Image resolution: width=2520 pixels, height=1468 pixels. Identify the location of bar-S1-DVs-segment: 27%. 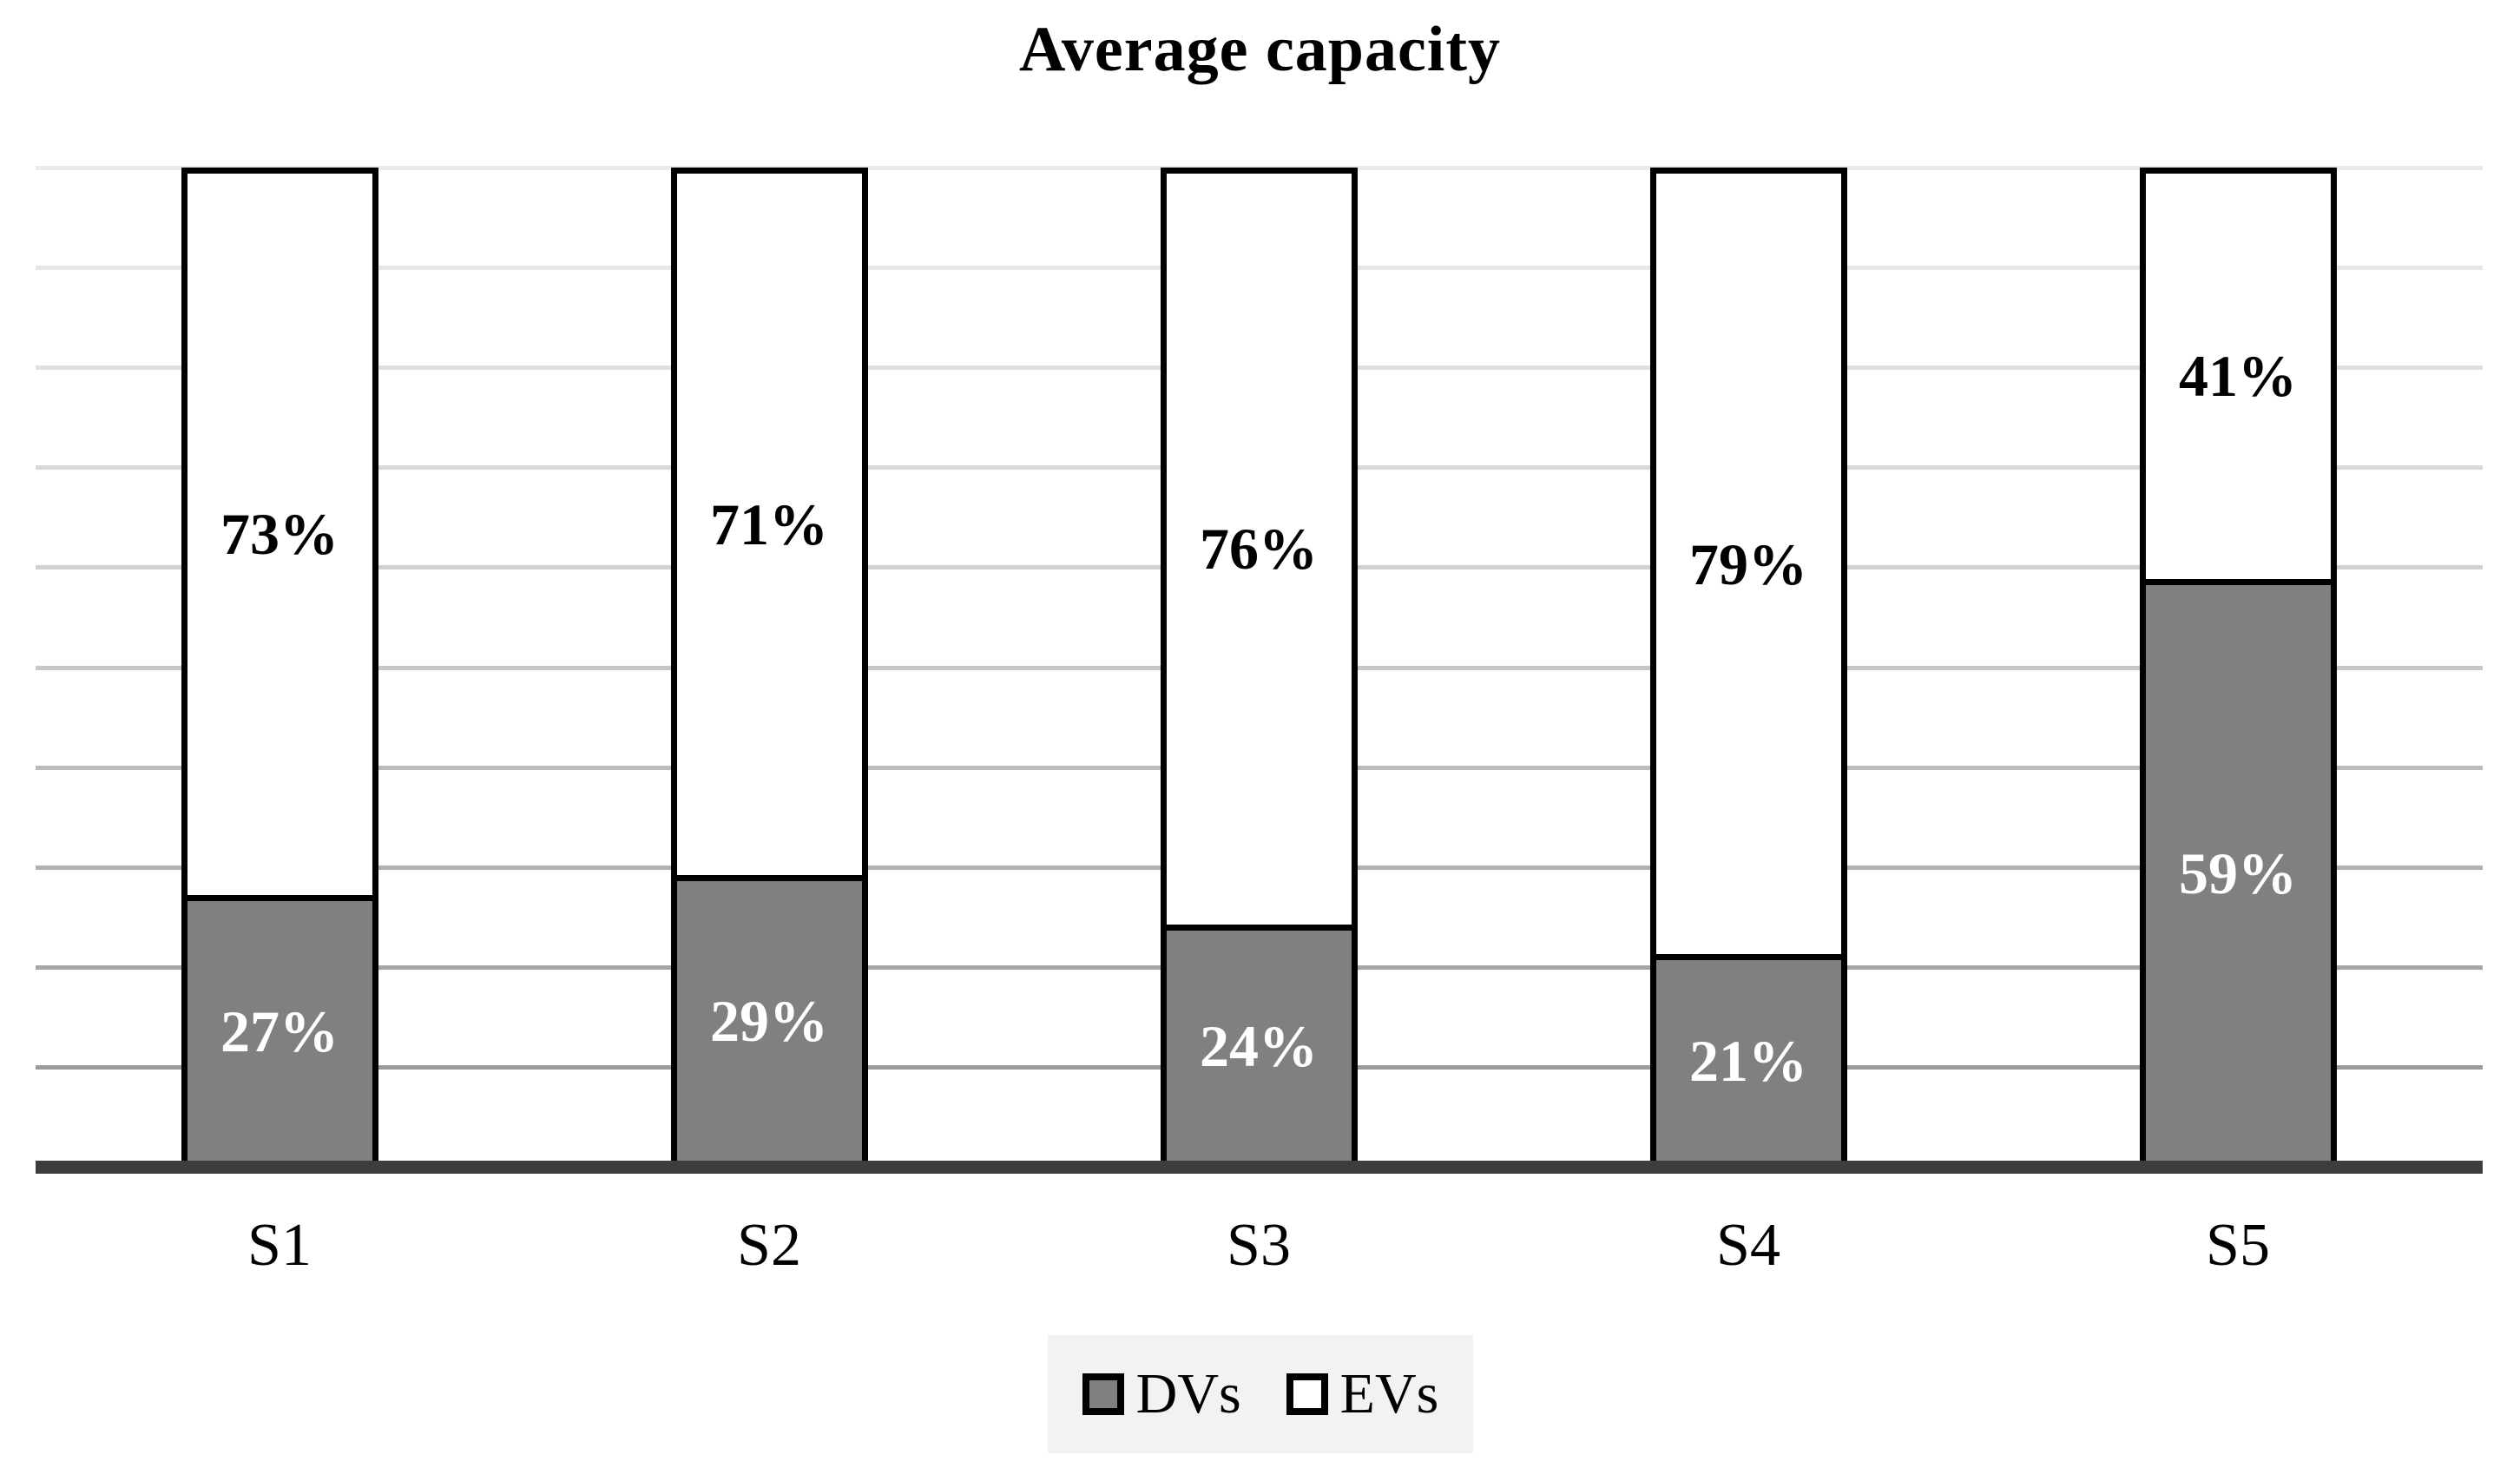
(279, 1028).